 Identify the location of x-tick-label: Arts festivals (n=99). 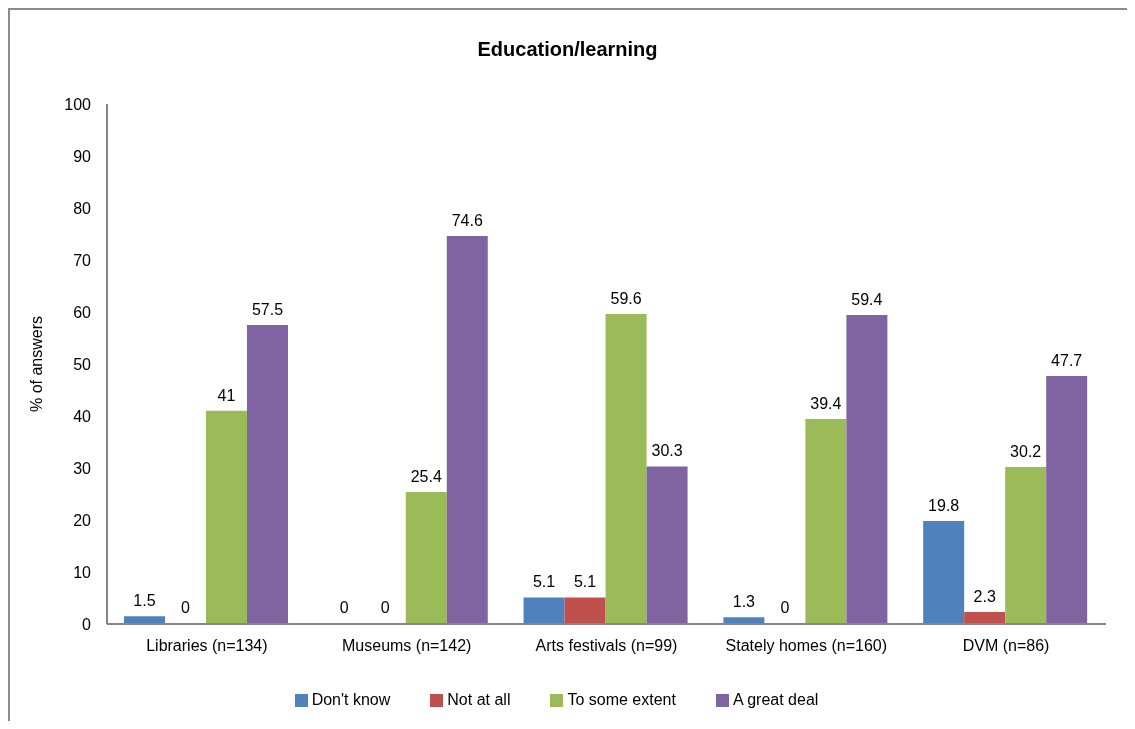
(606, 646).